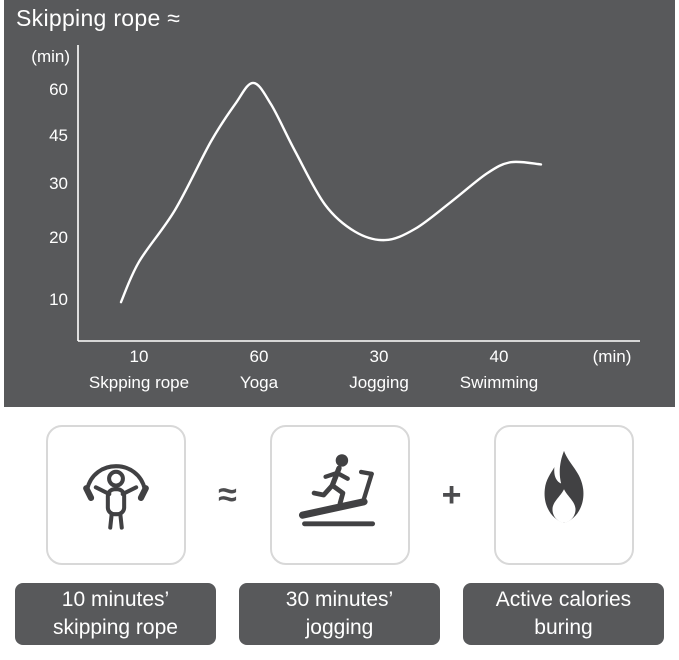  I want to click on y-tick-label: 45, so click(58, 135).